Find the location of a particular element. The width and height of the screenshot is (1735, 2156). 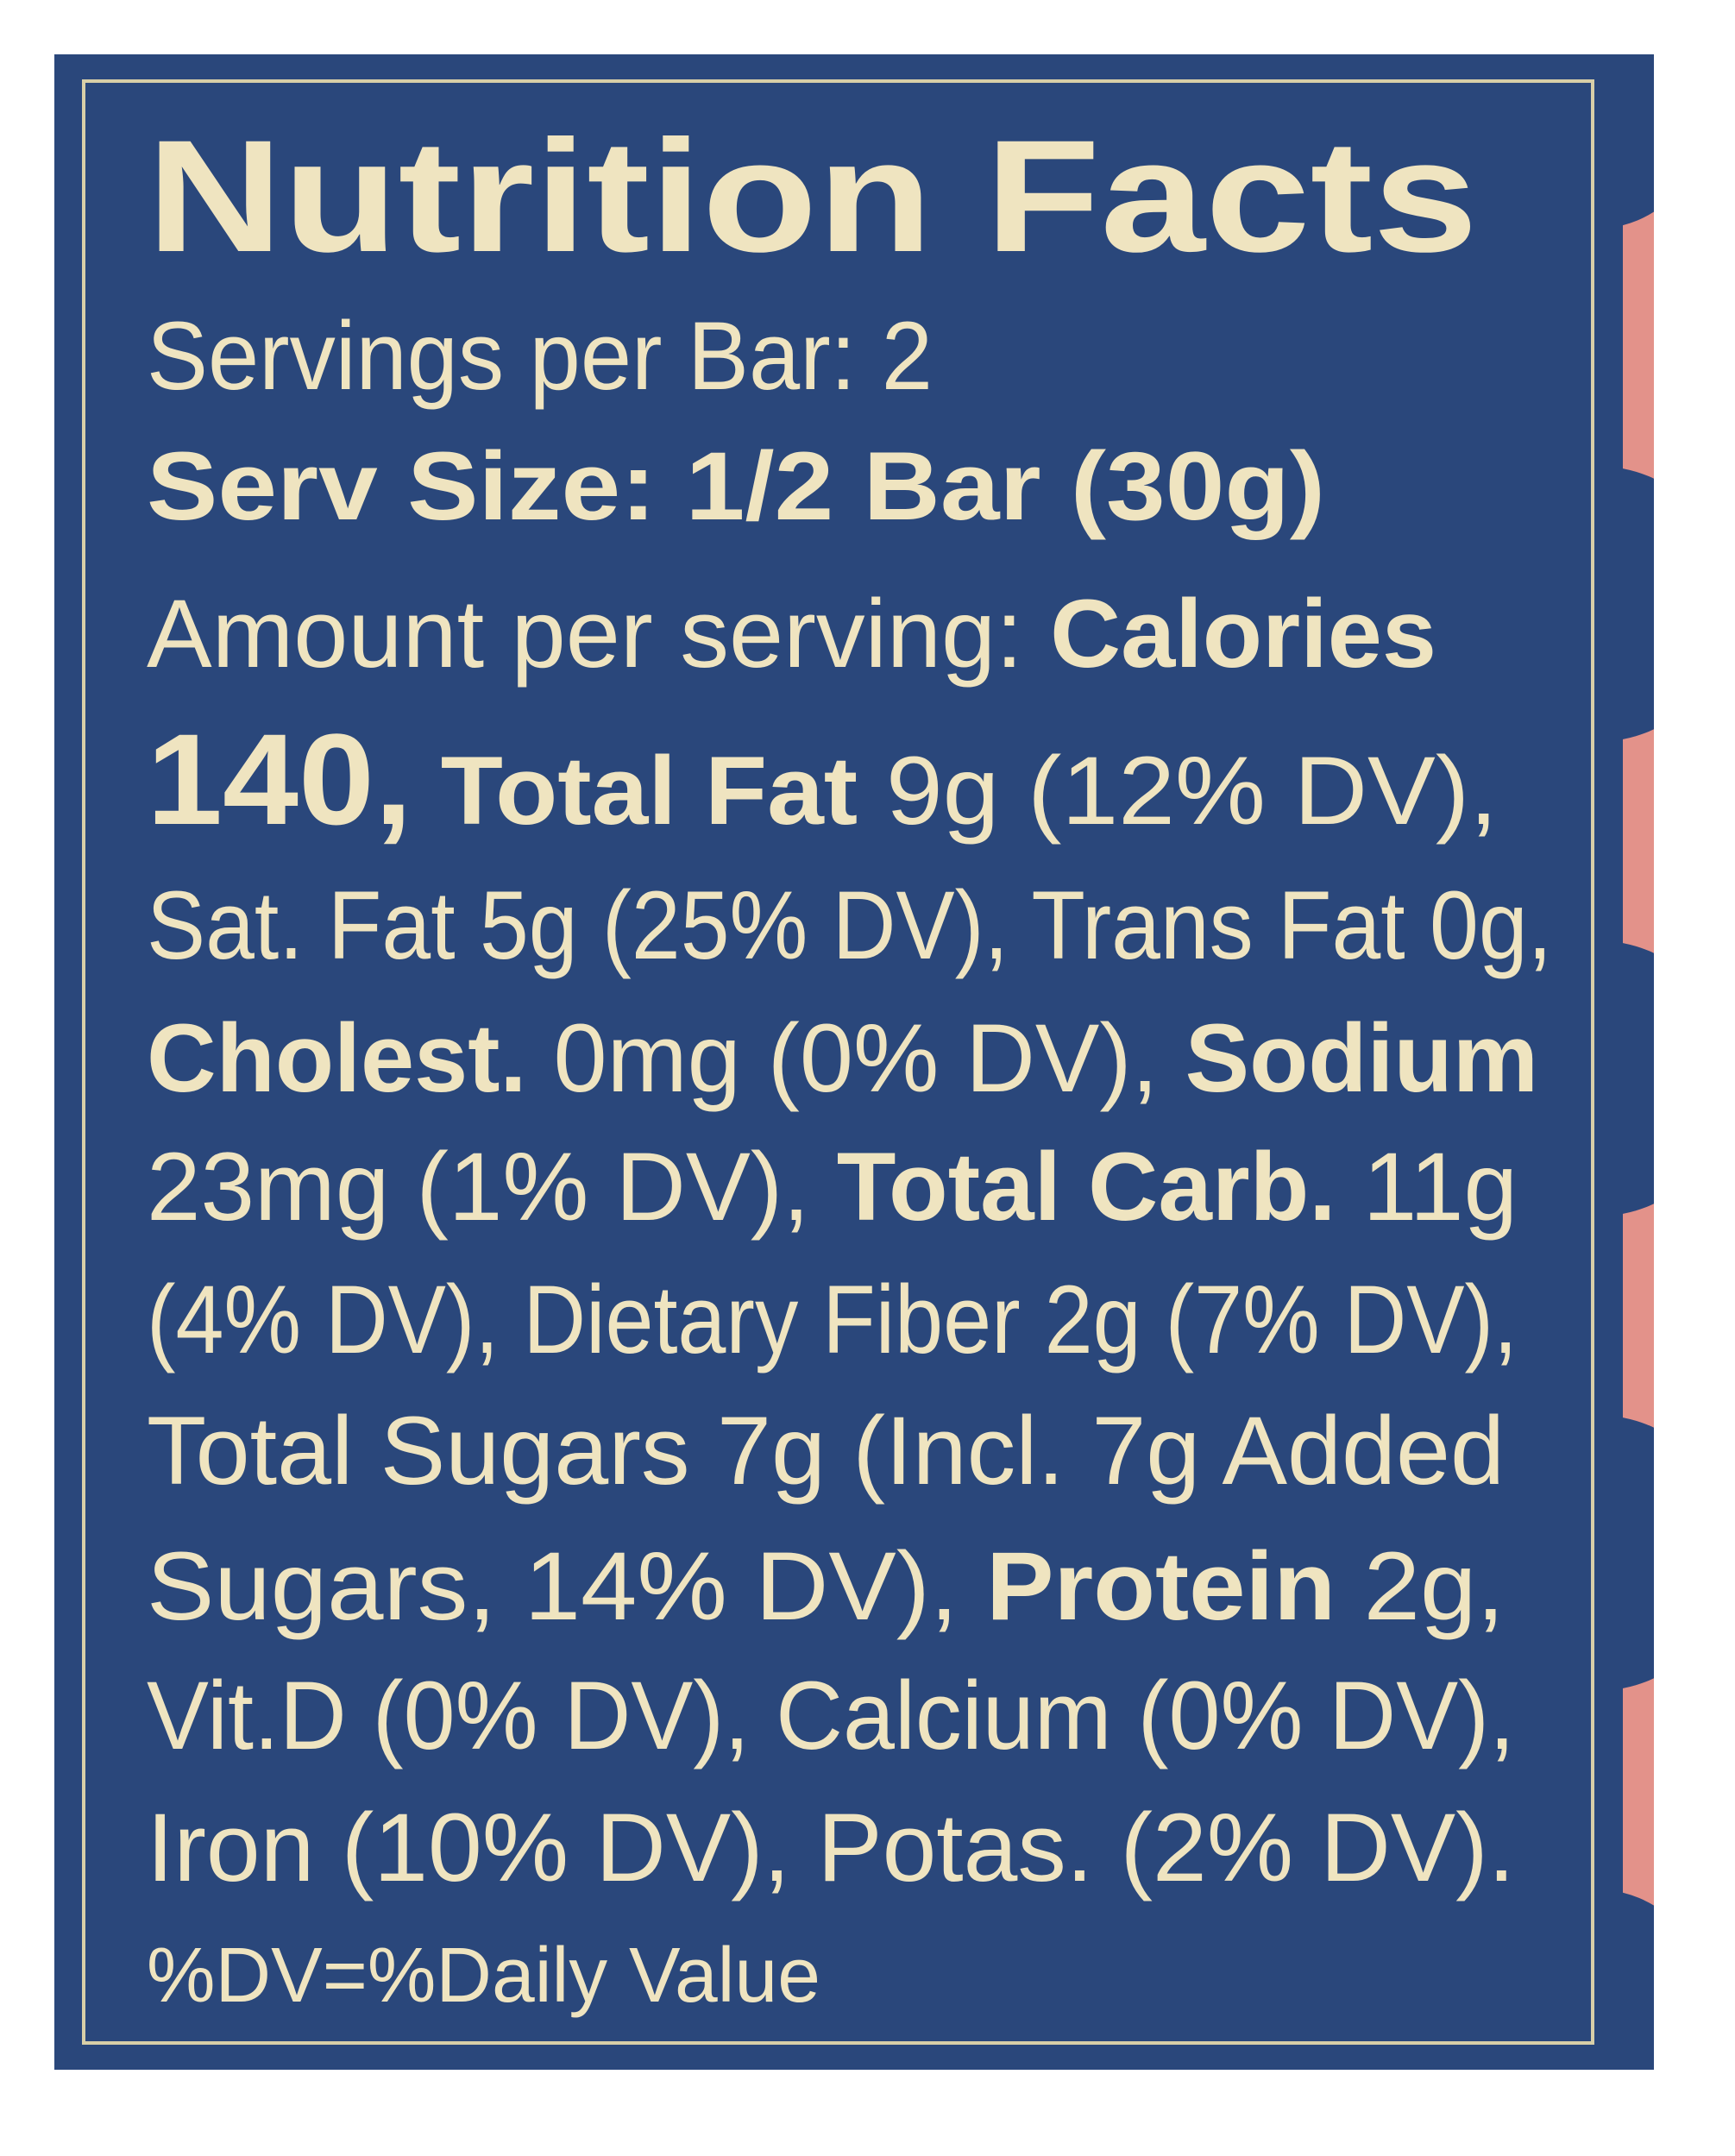

text-segment: 0mg (0% DV), is located at coordinates (855, 1058).